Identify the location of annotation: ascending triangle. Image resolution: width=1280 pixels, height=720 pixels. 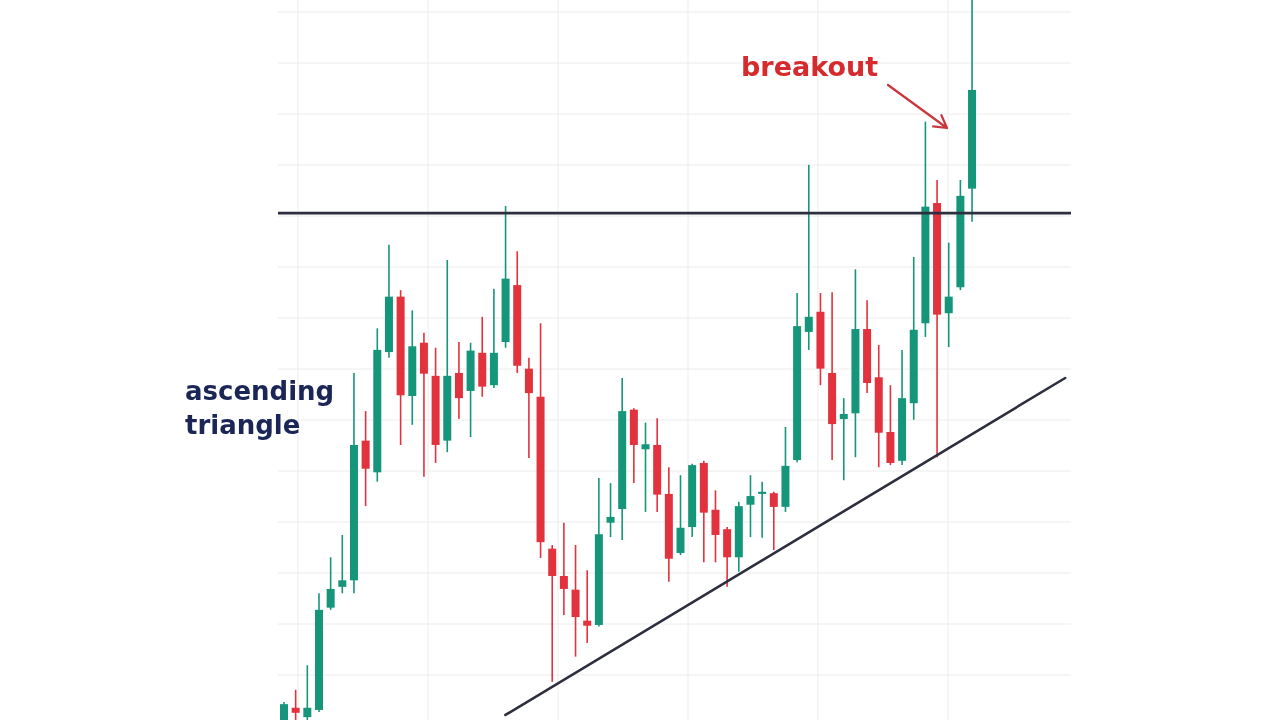
(260, 408).